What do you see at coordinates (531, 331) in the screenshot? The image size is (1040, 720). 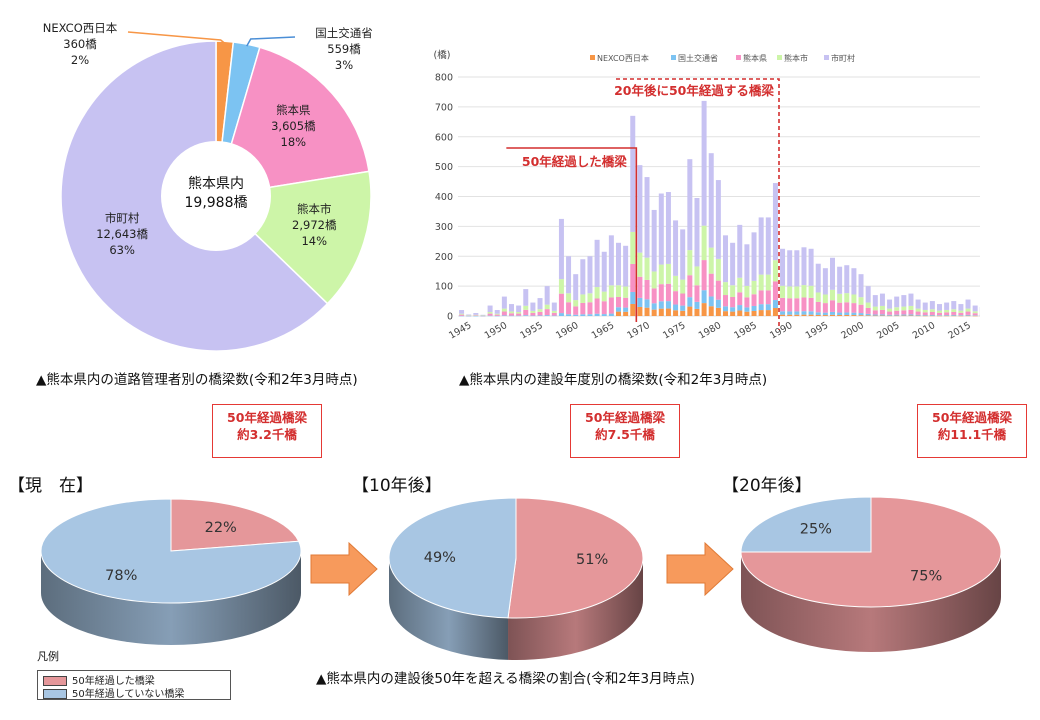 I see `bar-xtick-1955: 1955` at bounding box center [531, 331].